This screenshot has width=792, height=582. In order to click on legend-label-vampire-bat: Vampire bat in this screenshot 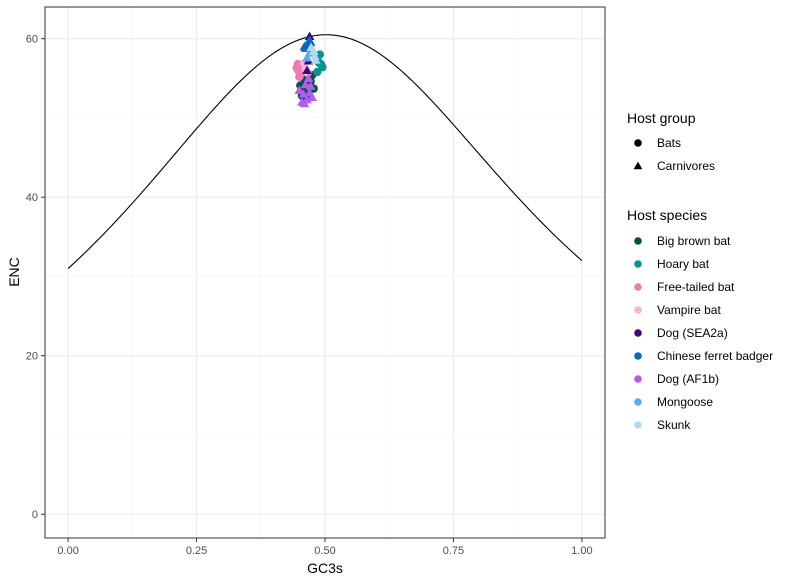, I will do `click(689, 310)`.